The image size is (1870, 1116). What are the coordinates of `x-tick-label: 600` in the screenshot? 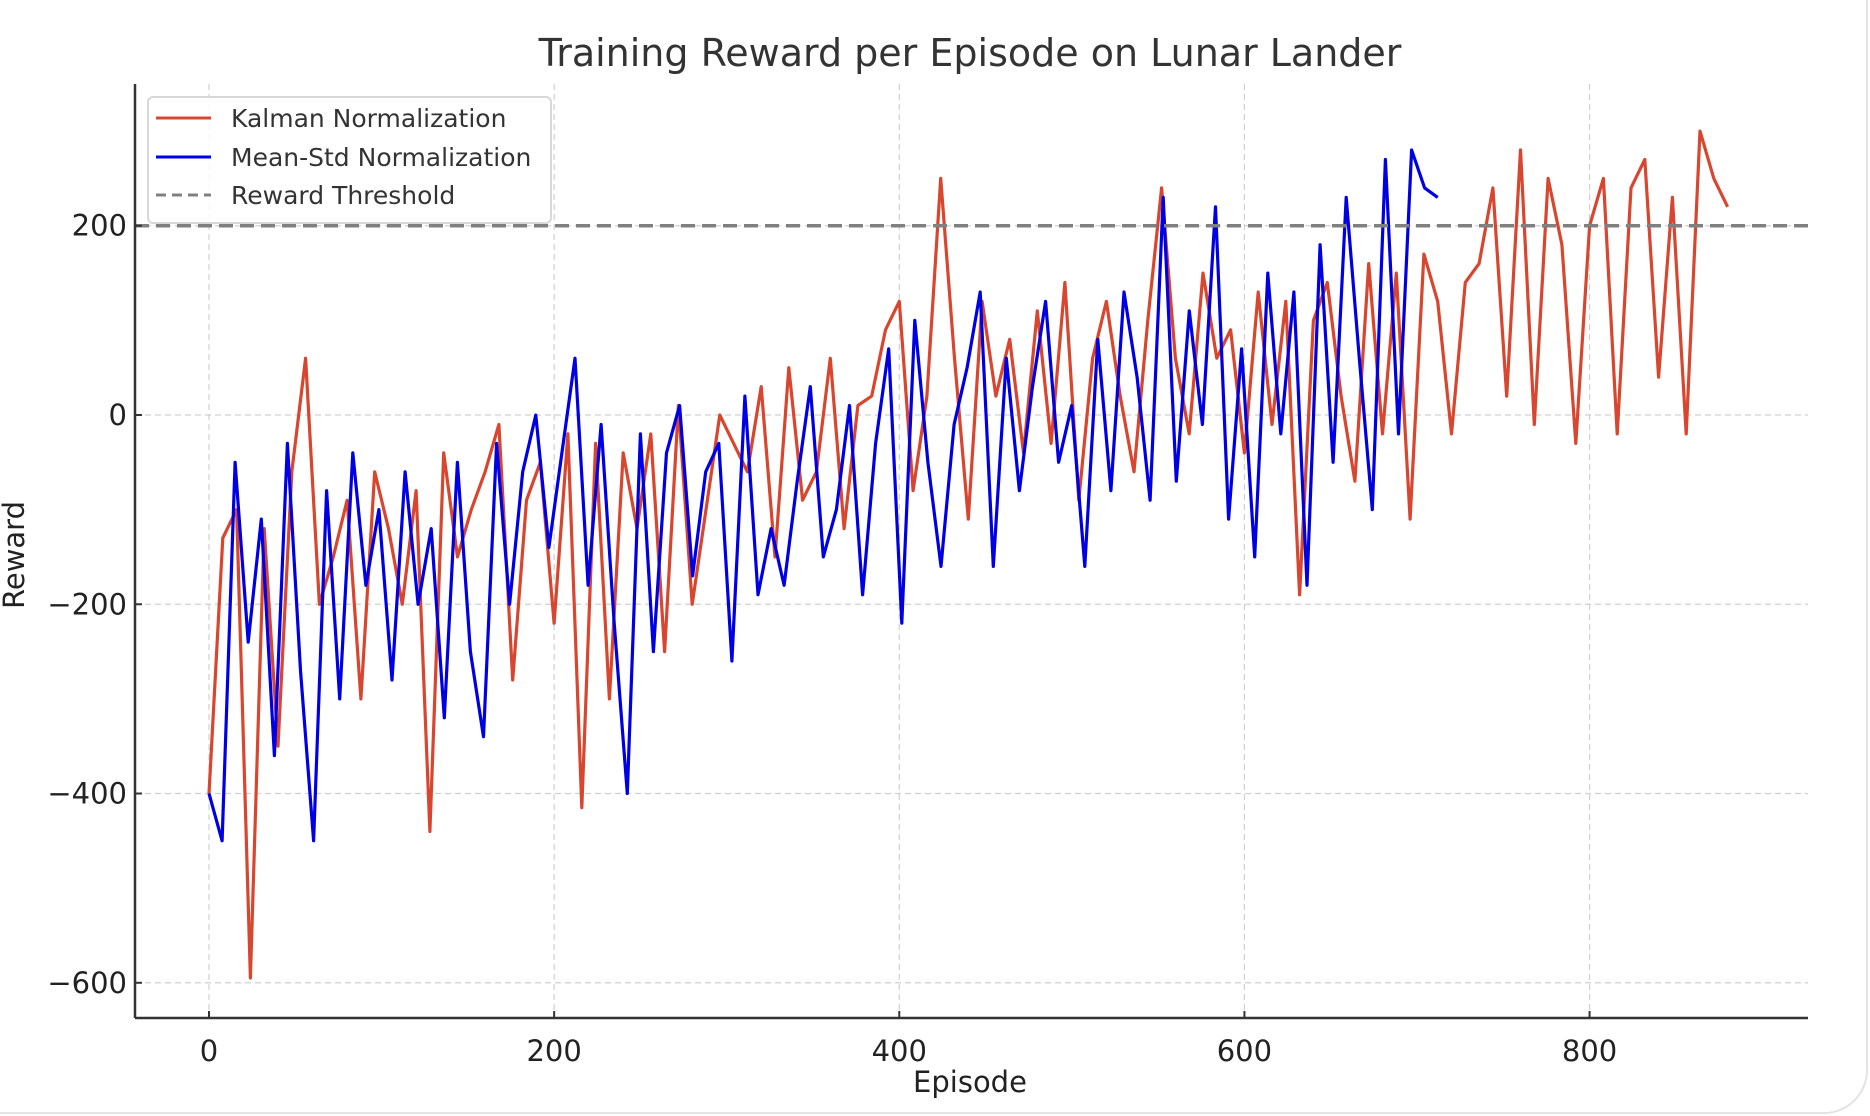 It's located at (1244, 1051).